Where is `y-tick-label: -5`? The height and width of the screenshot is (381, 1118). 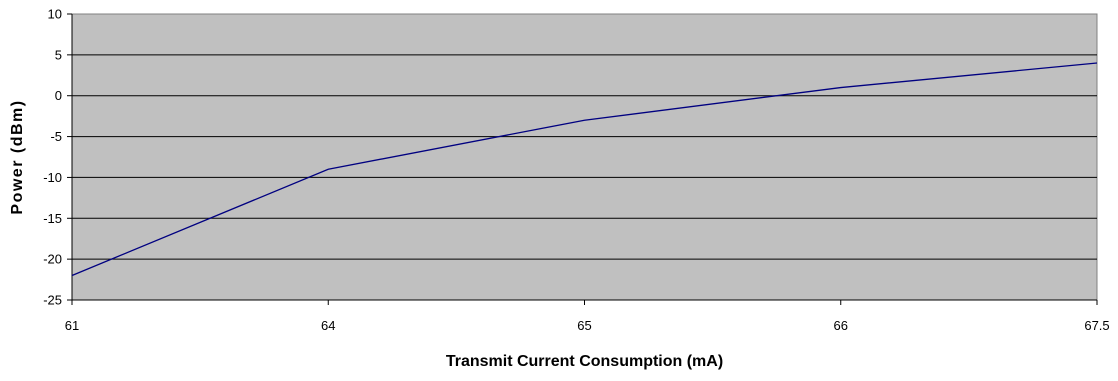
y-tick-label: -5 is located at coordinates (56, 136).